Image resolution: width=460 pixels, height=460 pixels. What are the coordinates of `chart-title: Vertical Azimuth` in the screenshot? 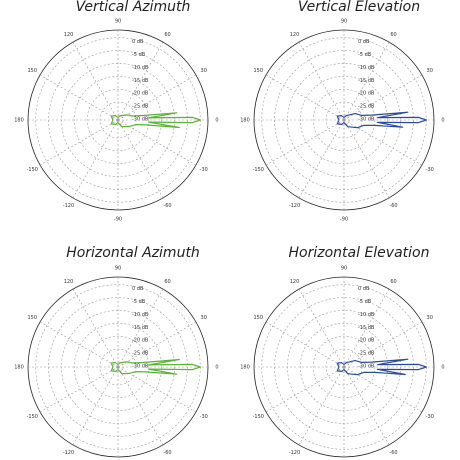 It's located at (133, 7).